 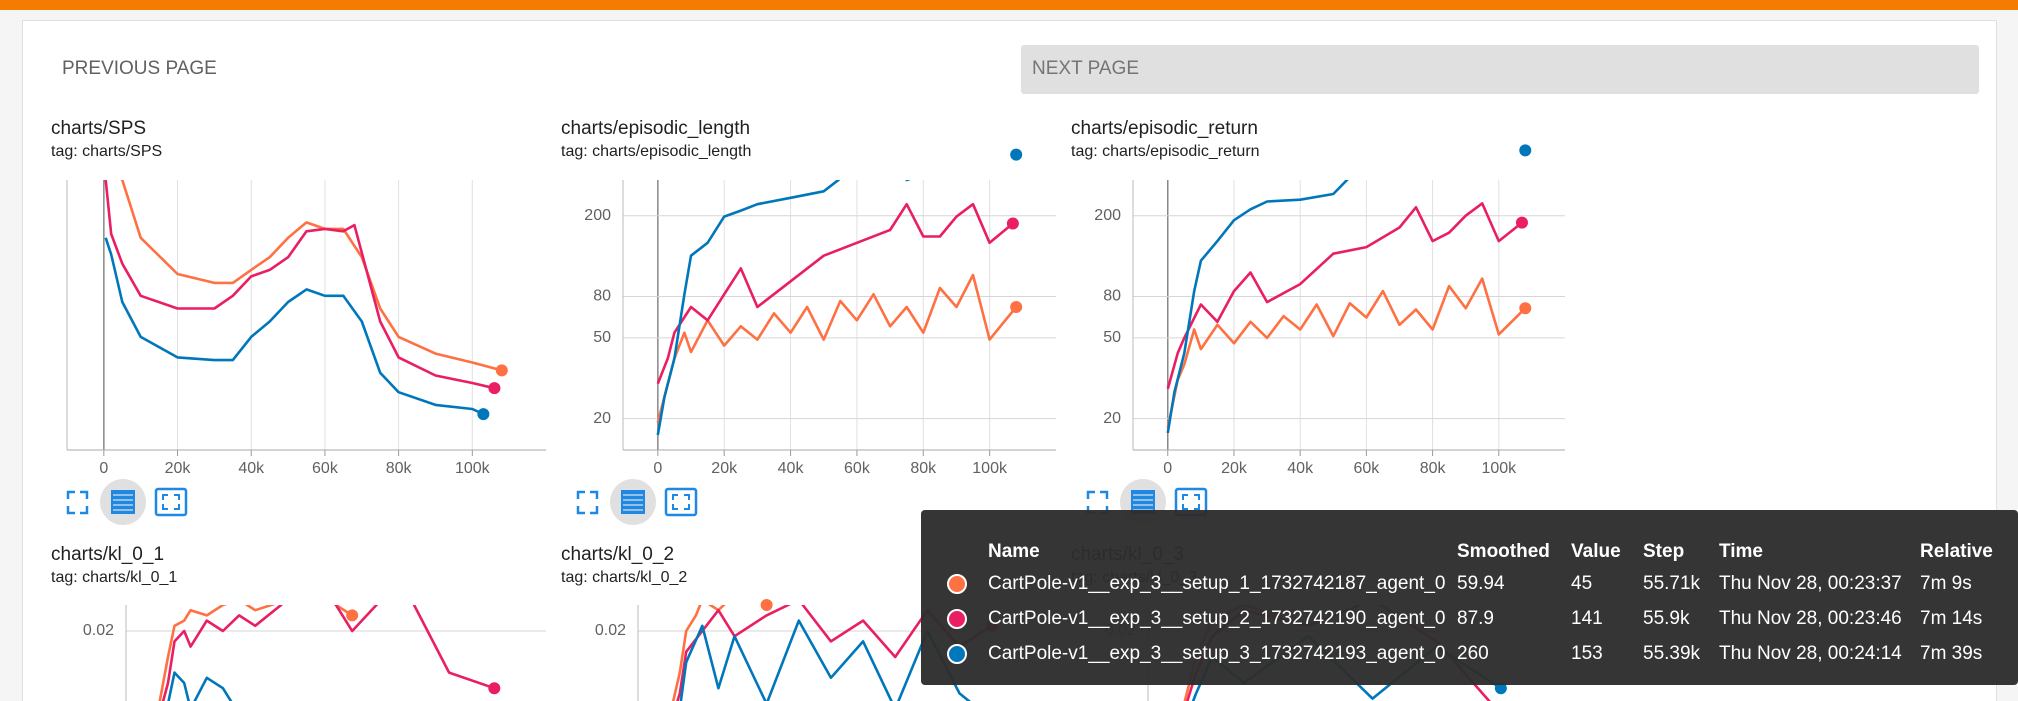 What do you see at coordinates (1810, 583) in the screenshot?
I see `tooltip-cell: Thu Nov 28, 00:23:37` at bounding box center [1810, 583].